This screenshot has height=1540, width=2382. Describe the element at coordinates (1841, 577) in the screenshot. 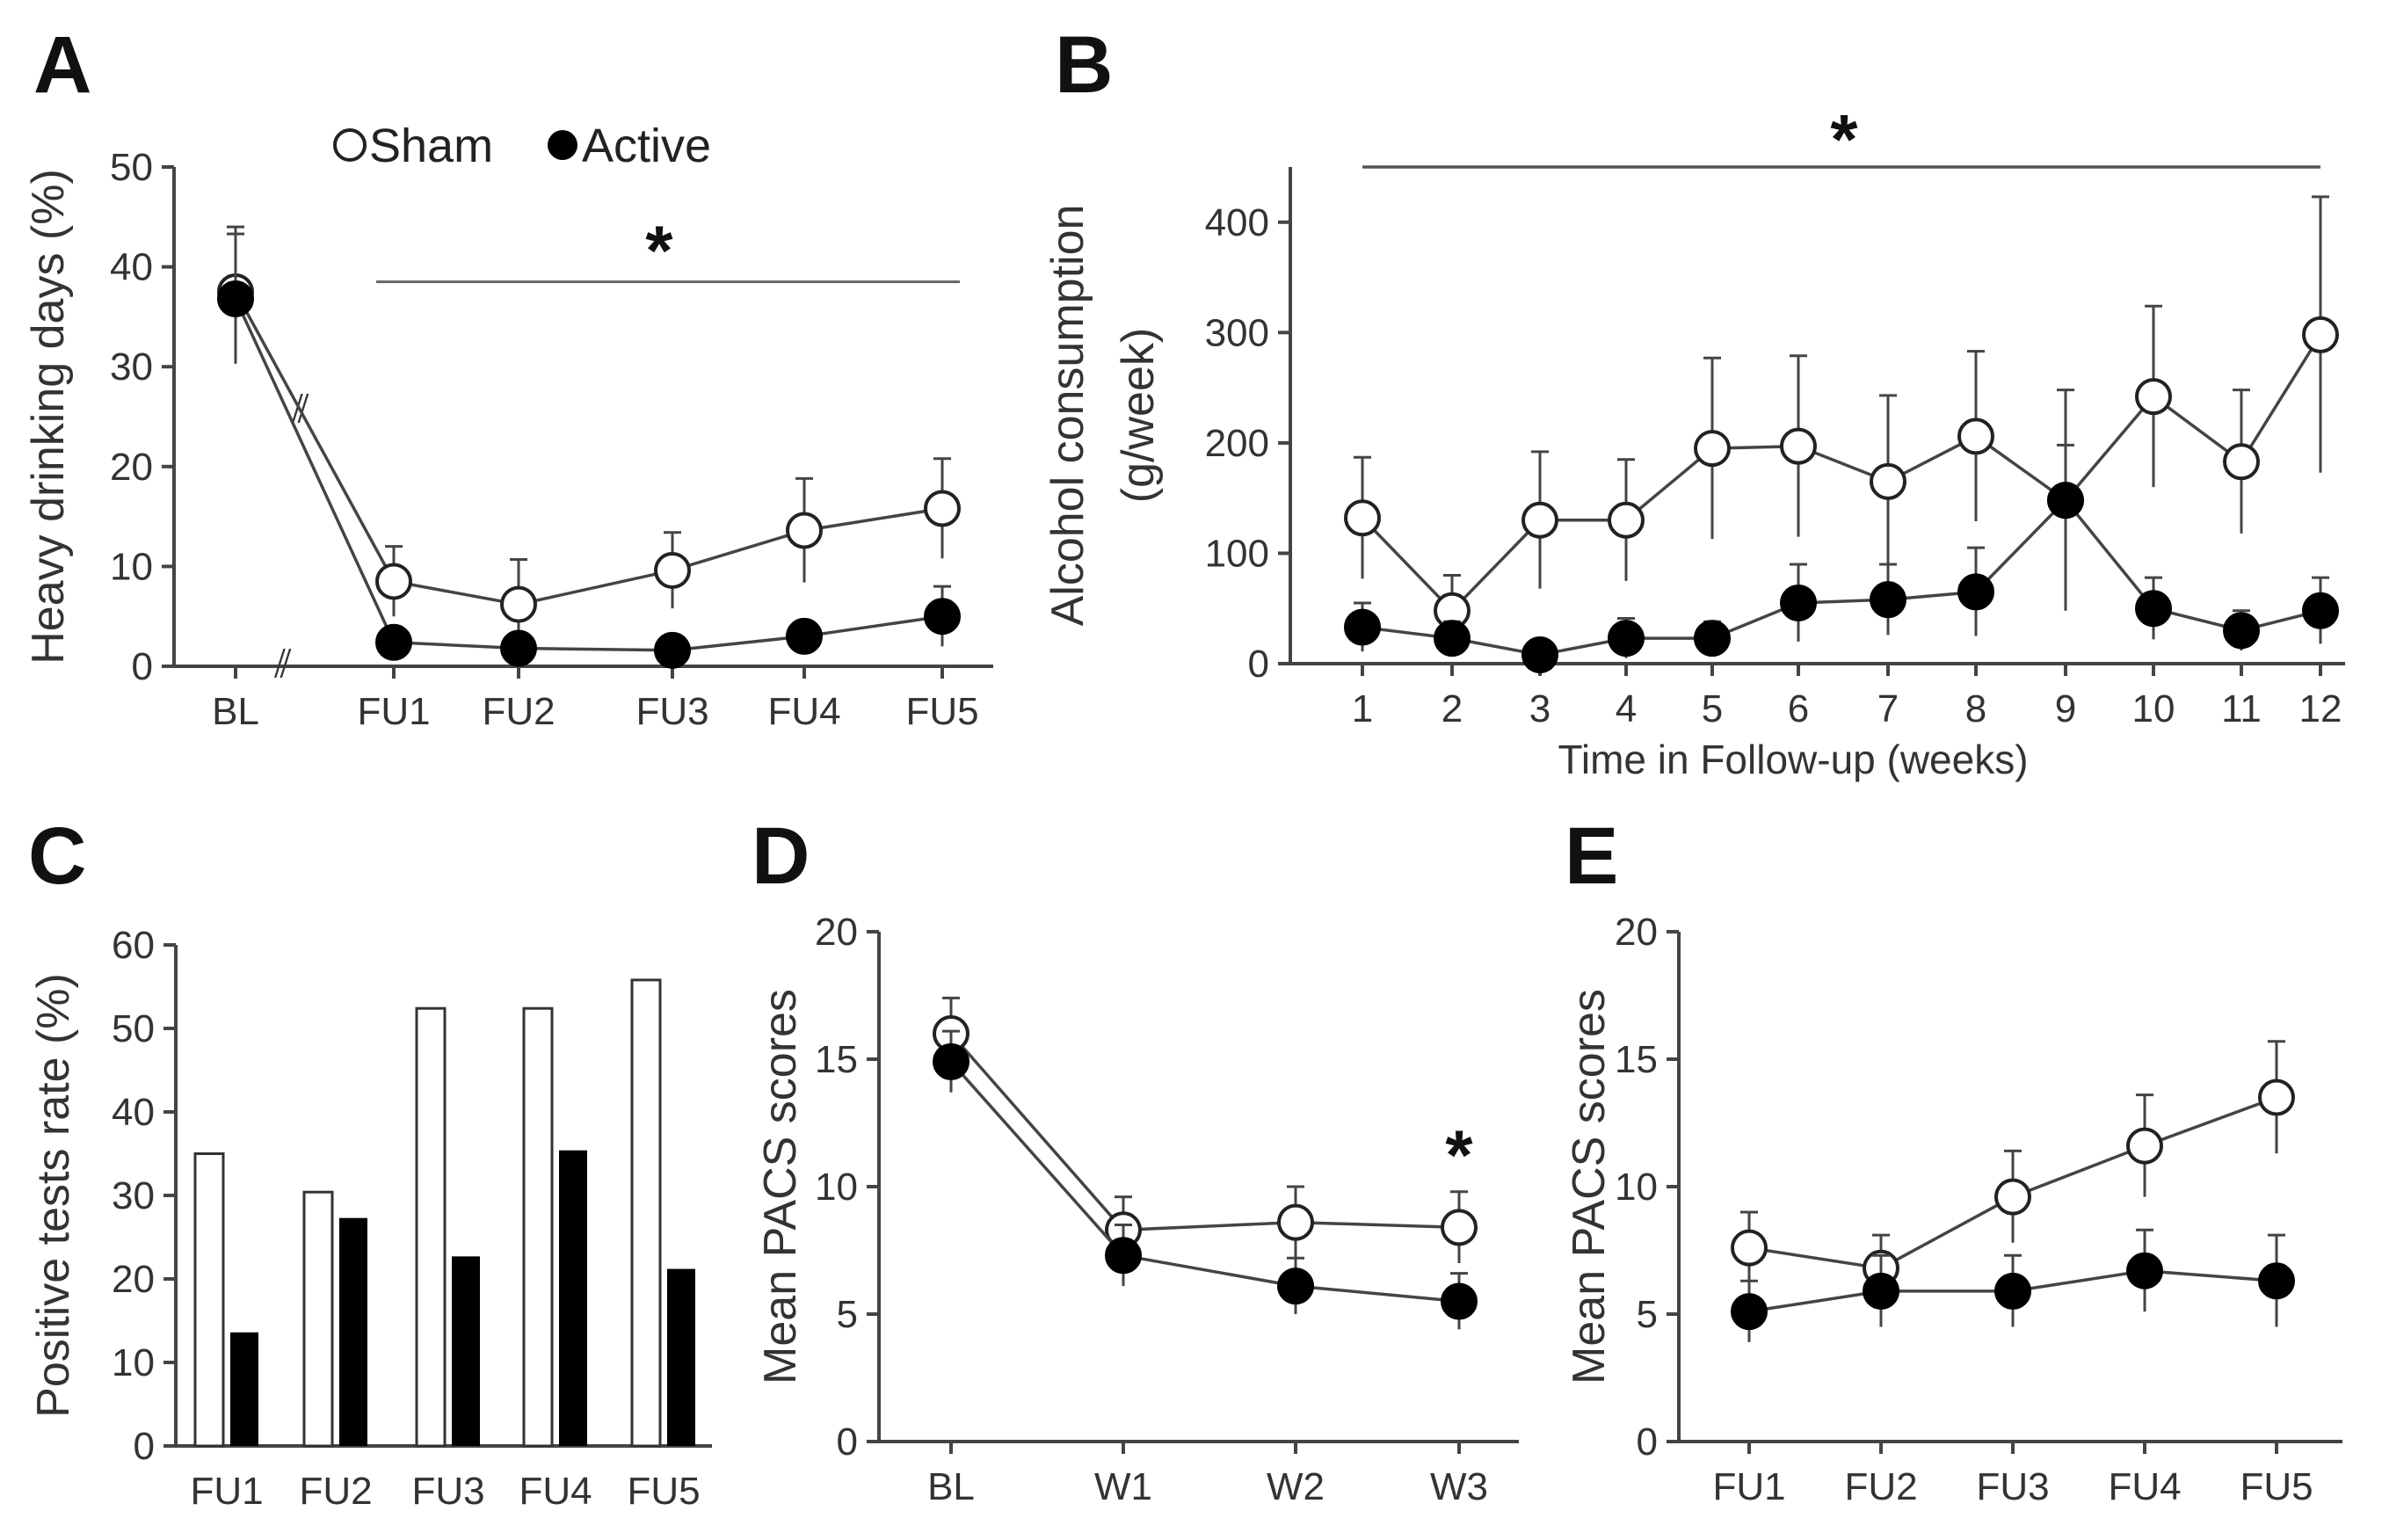

I see `panel-b-active-line` at that location.